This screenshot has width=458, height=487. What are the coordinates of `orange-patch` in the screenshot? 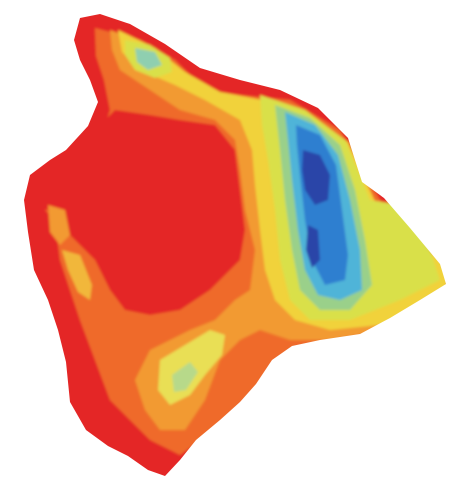 It's located at (59, 225).